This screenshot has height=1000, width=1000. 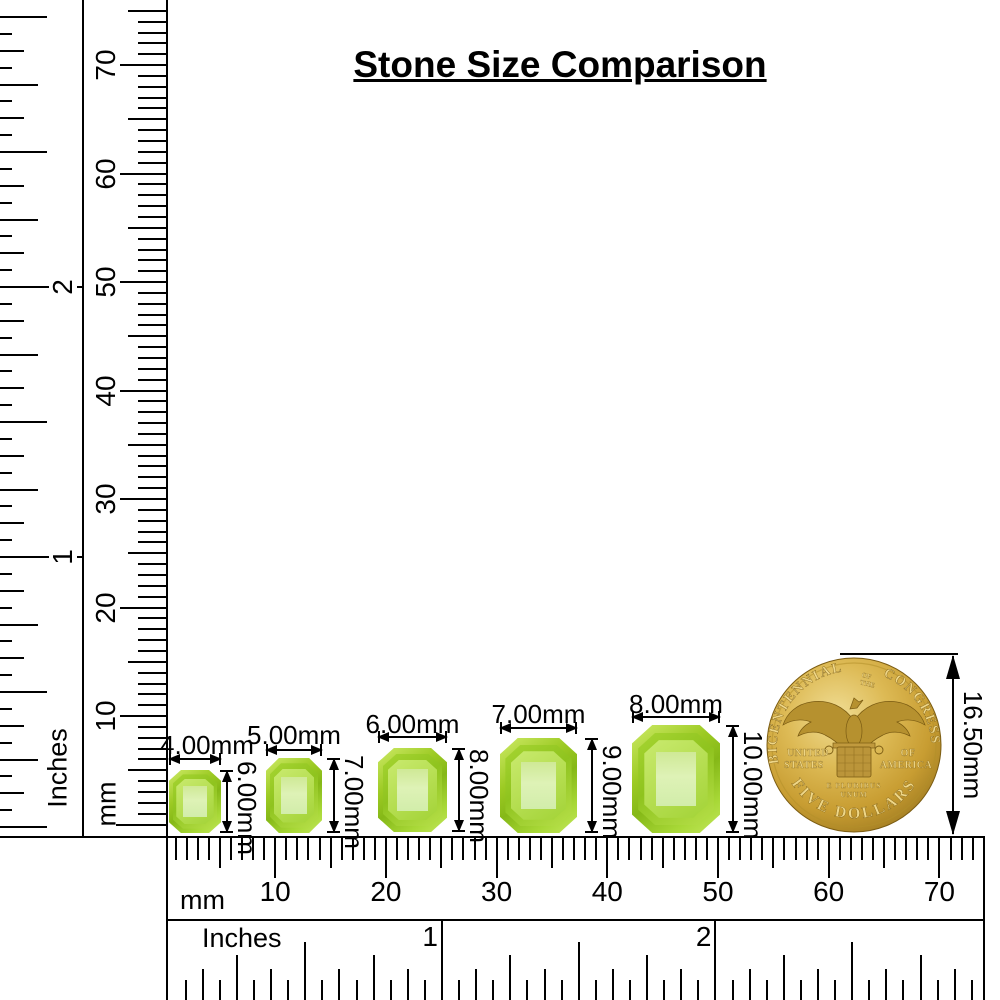 What do you see at coordinates (575, 920) in the screenshot?
I see `ruler-divider-horizontal` at bounding box center [575, 920].